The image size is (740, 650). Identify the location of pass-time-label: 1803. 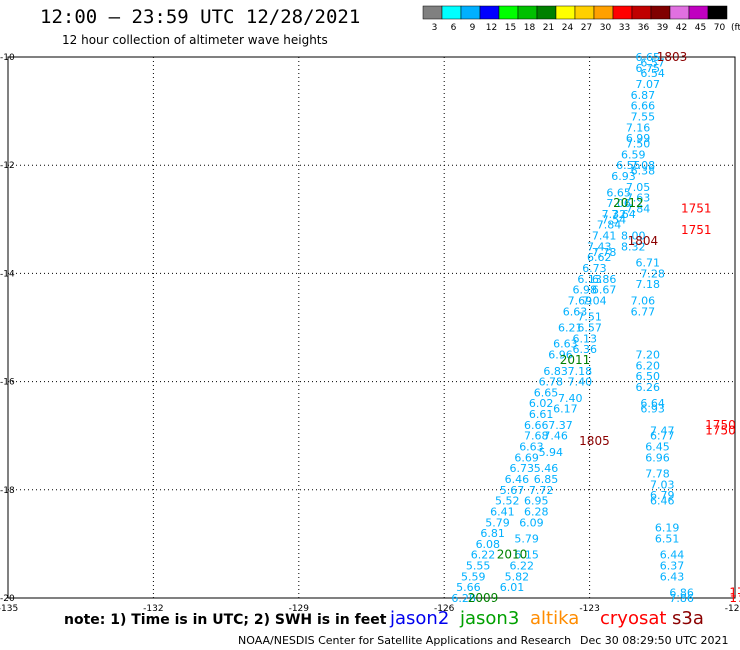
(672, 57).